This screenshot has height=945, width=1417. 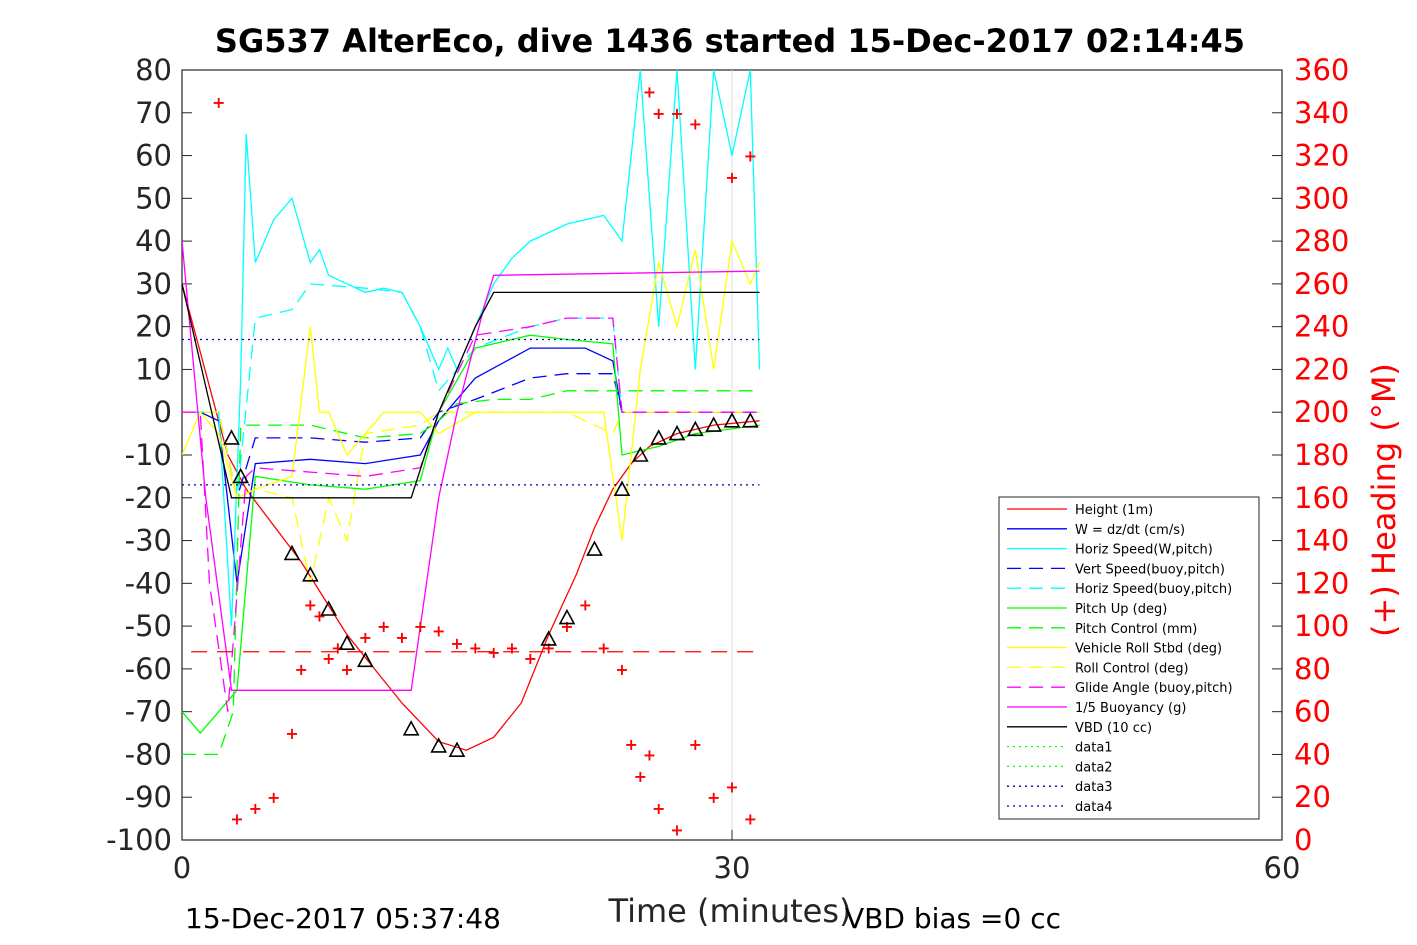 I want to click on legend-entry: data4, so click(x=1094, y=807).